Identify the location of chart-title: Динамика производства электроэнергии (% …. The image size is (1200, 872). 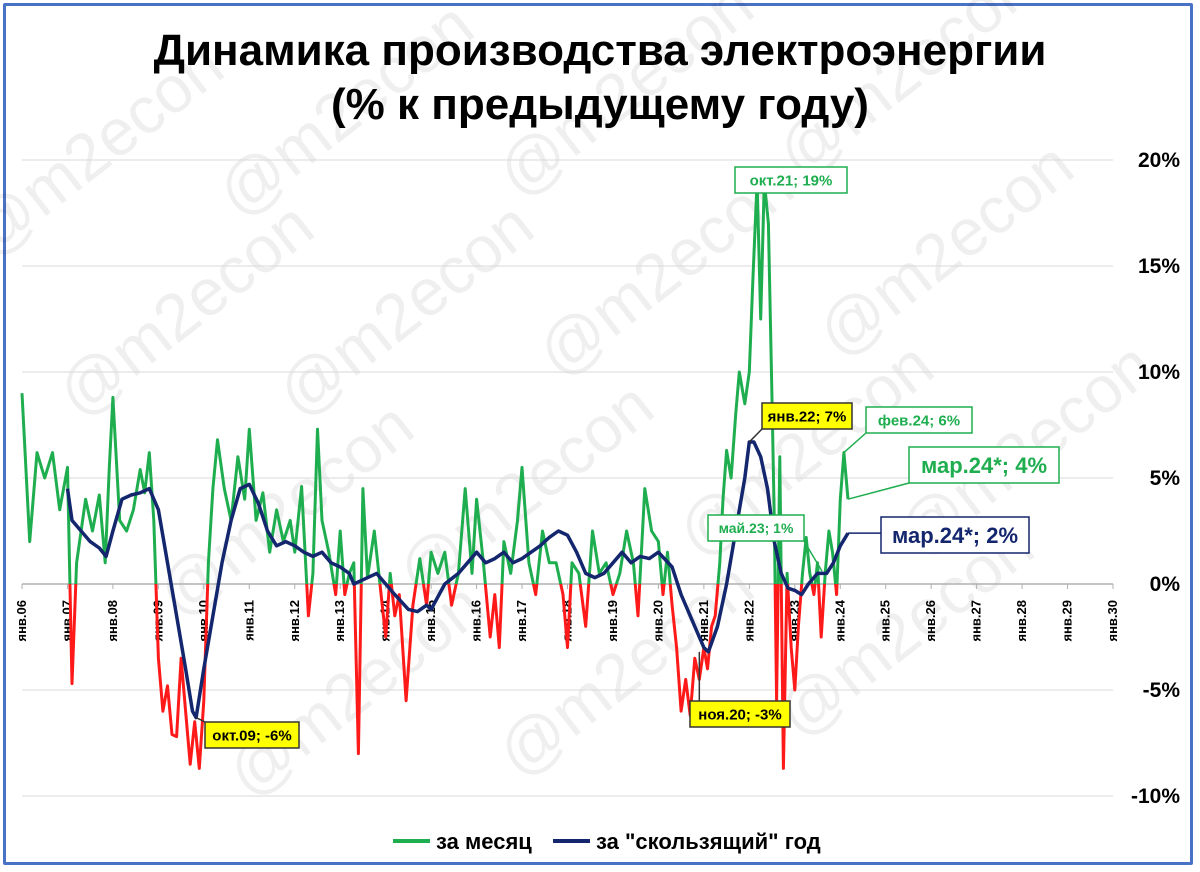
(600, 78).